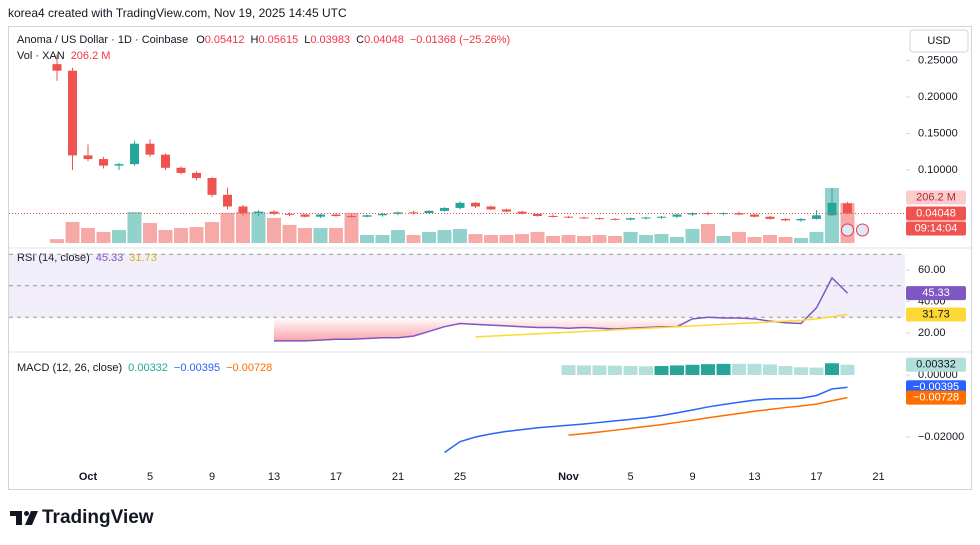  Describe the element at coordinates (932, 270) in the screenshot. I see `y-tick-label: 60.00` at that location.